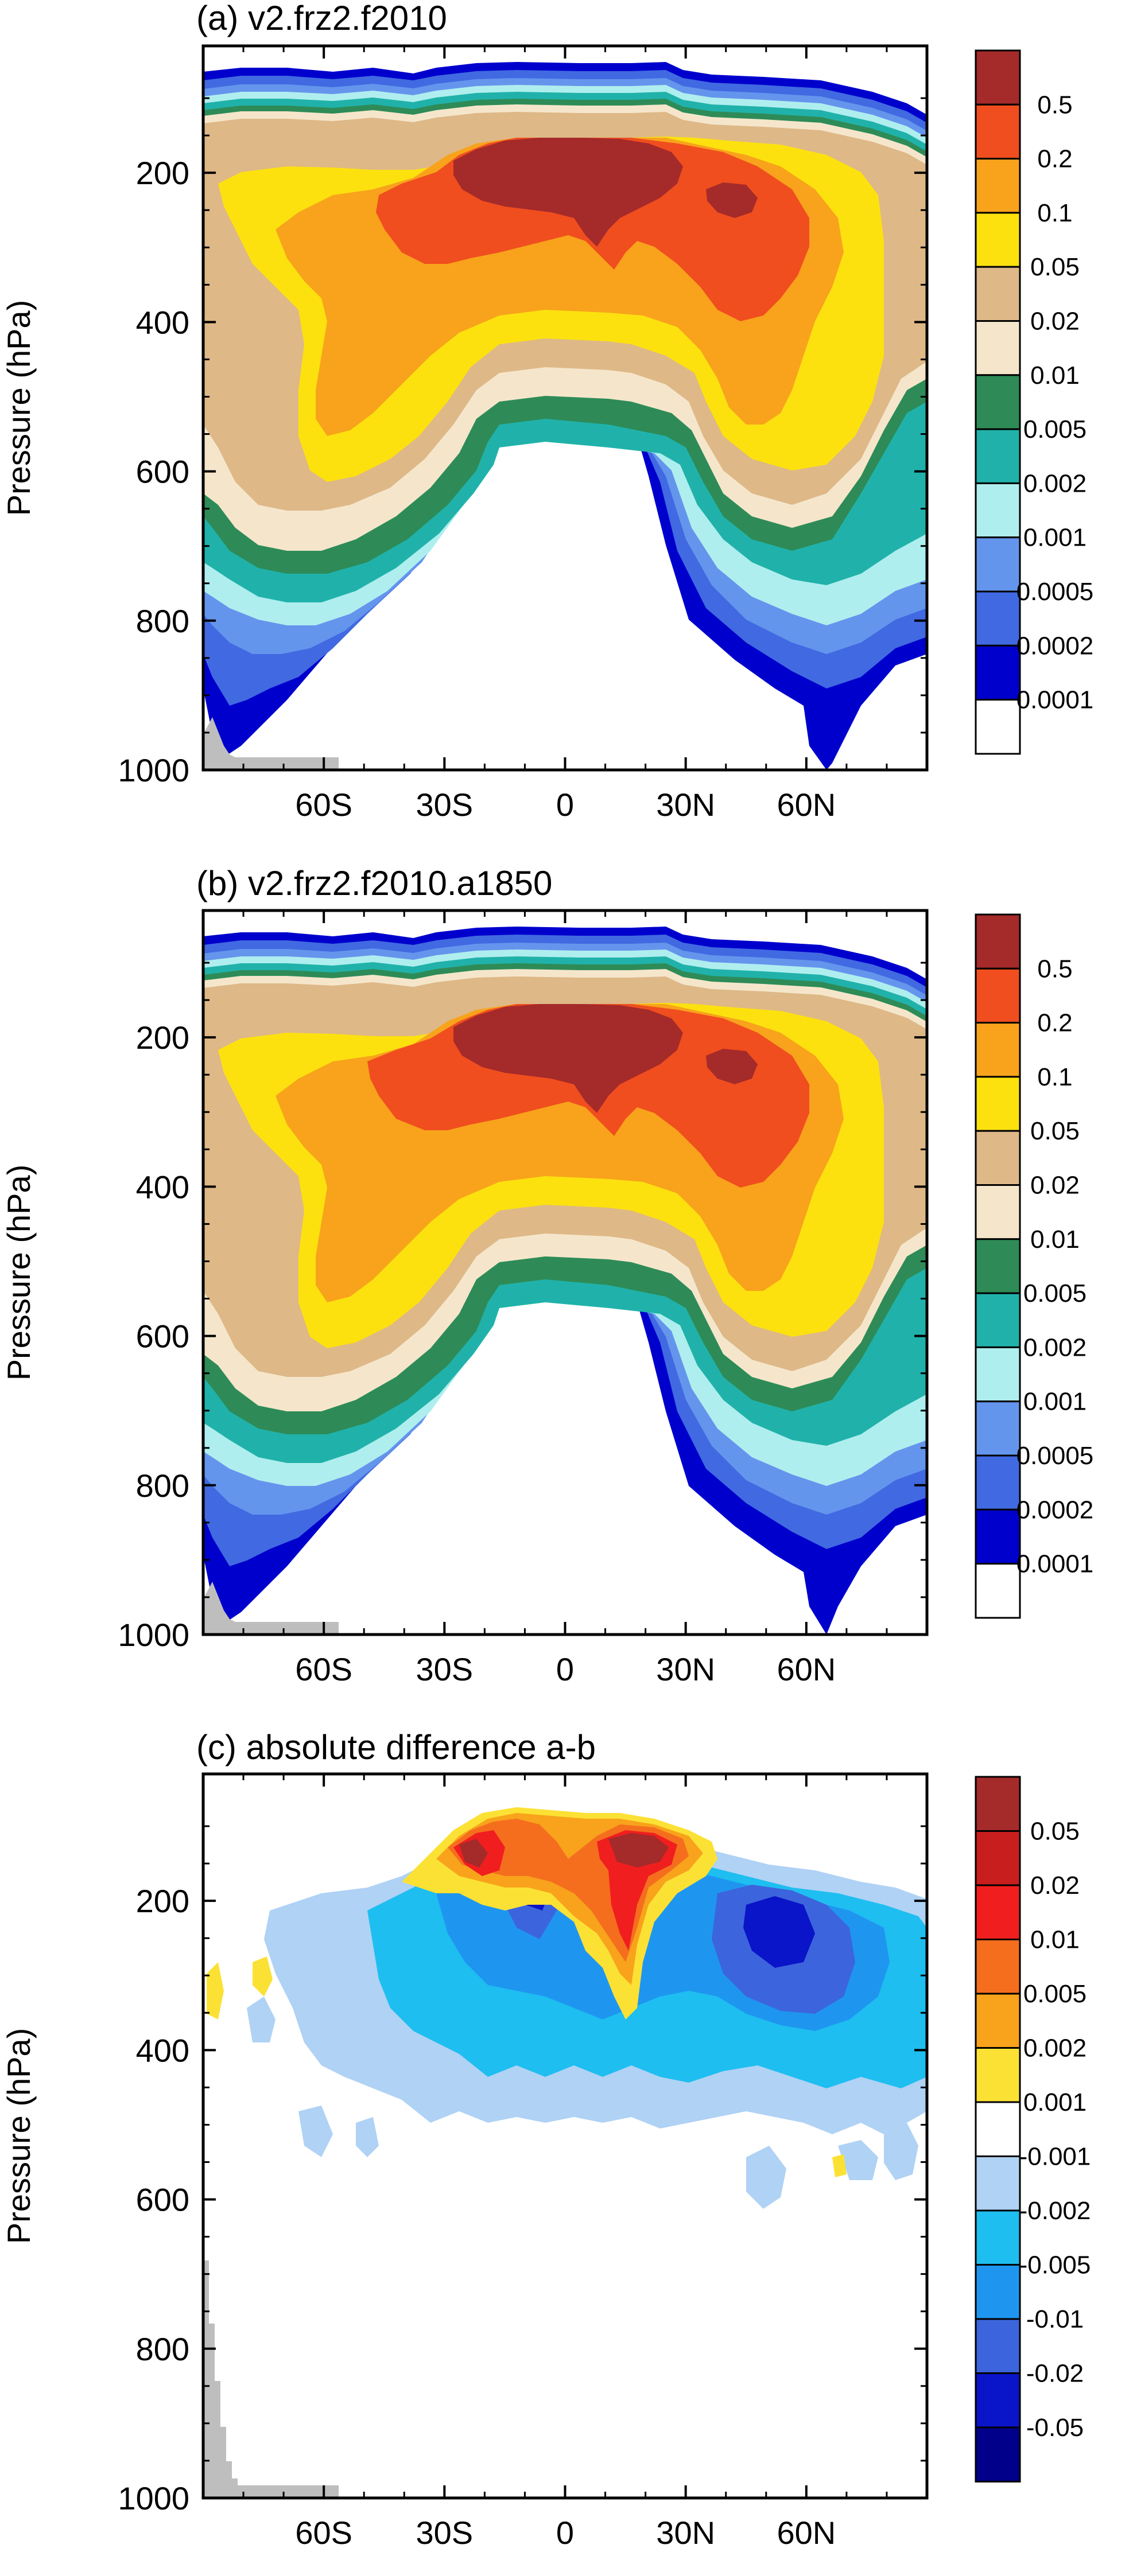  I want to click on colorbar-label: -0.005, so click(1055, 2265).